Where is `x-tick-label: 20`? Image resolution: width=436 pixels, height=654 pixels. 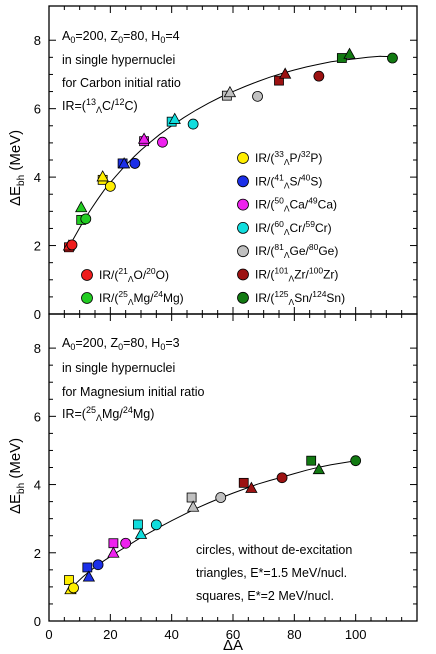
x-tick-label: 20 is located at coordinates (110, 634).